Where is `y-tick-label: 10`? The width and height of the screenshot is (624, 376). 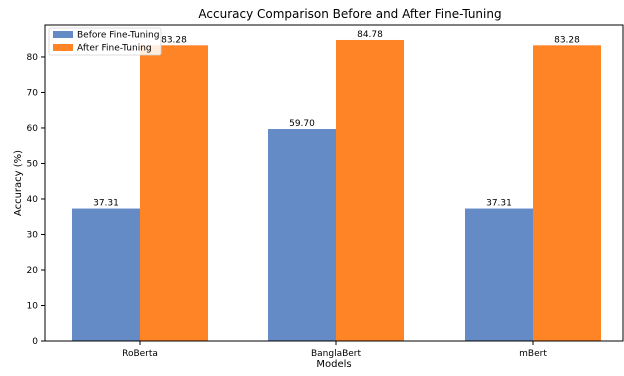 y-tick-label: 10 is located at coordinates (33, 307).